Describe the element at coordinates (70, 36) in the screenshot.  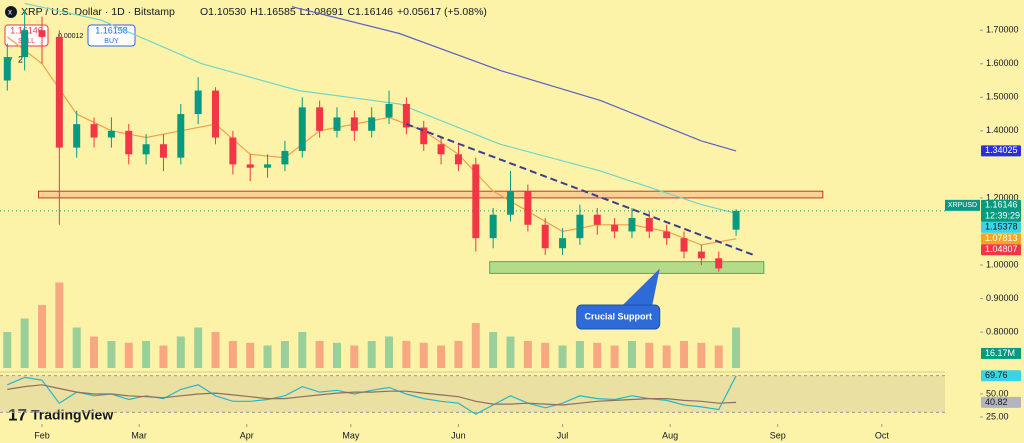
I see `spread: 0.00012` at that location.